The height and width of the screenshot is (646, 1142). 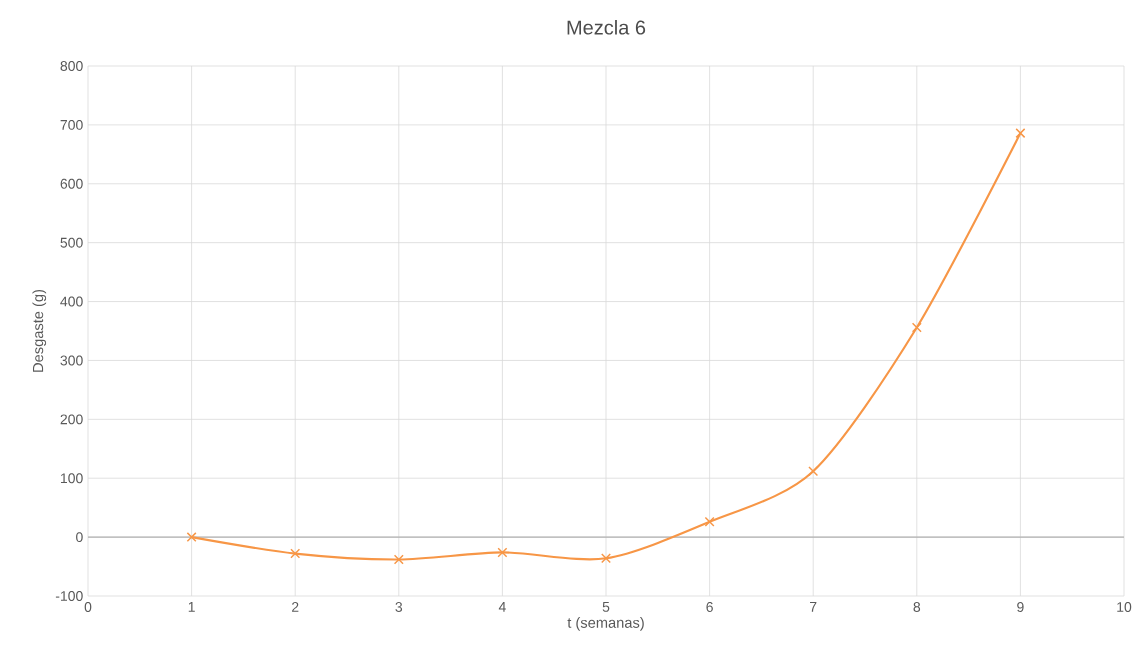 What do you see at coordinates (88, 607) in the screenshot?
I see `x-tick-label: 0` at bounding box center [88, 607].